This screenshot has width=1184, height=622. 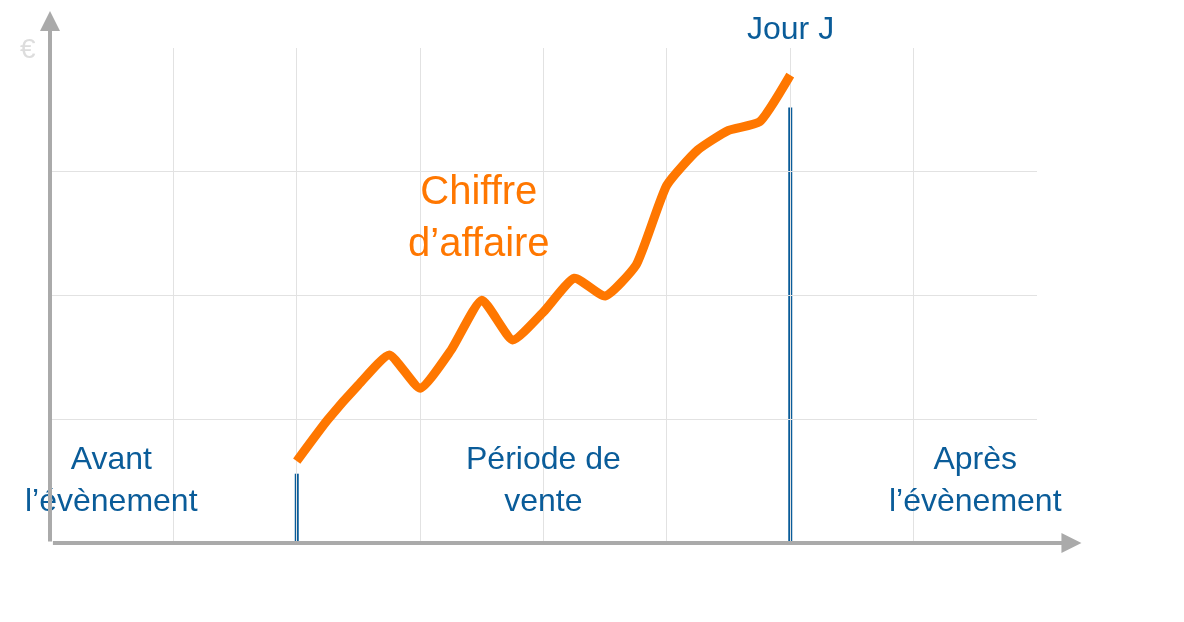 What do you see at coordinates (791, 28) in the screenshot?
I see `text: Jour J` at bounding box center [791, 28].